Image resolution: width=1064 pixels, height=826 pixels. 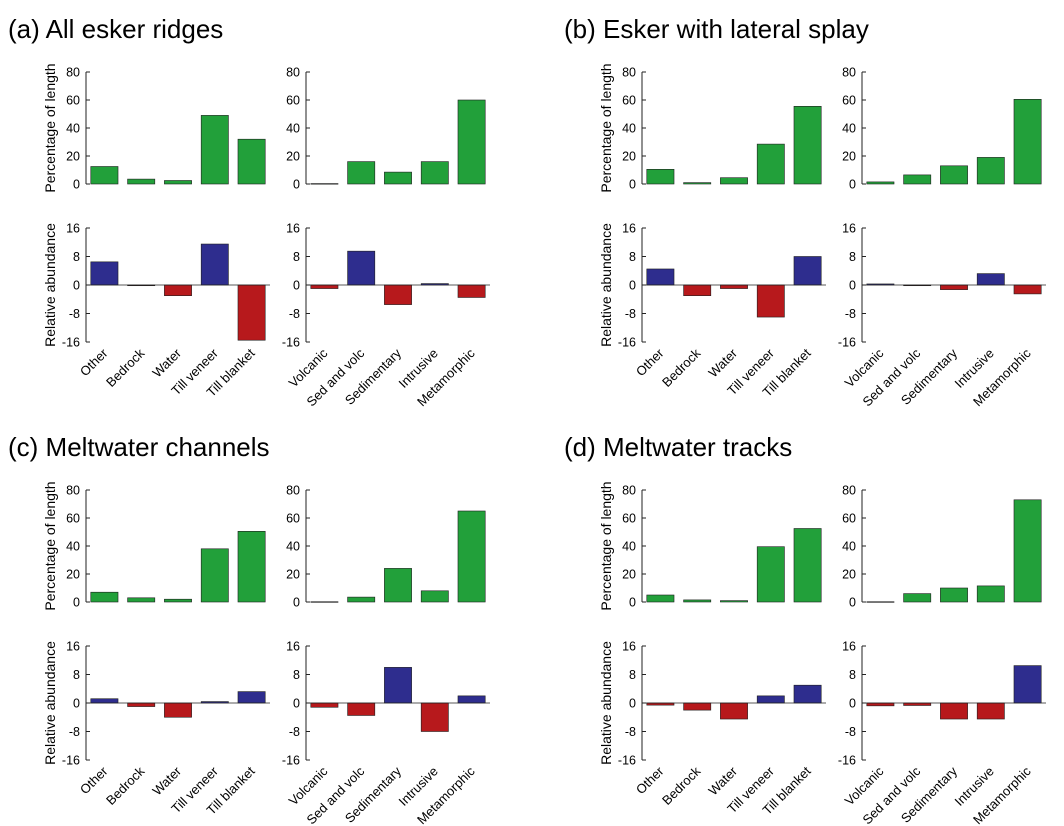 What do you see at coordinates (849, 575) in the screenshot?
I see `geology-percentage-tick-label: 20` at bounding box center [849, 575].